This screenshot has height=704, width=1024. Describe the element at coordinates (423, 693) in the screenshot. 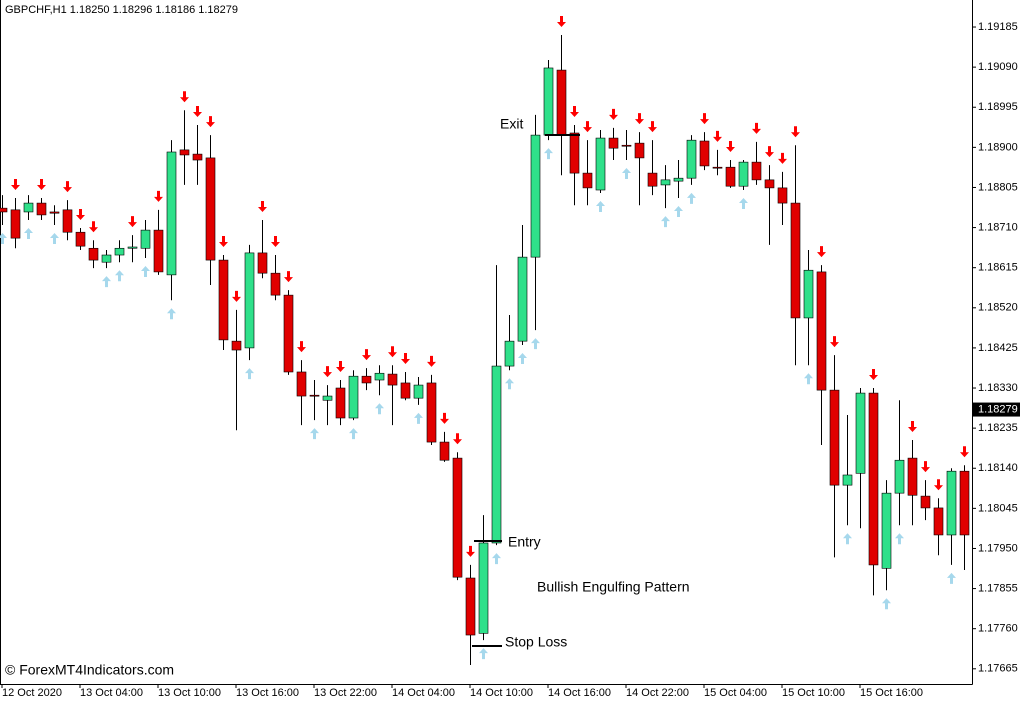

I see `x-tick-label: 14 Oct 04:00` at that location.